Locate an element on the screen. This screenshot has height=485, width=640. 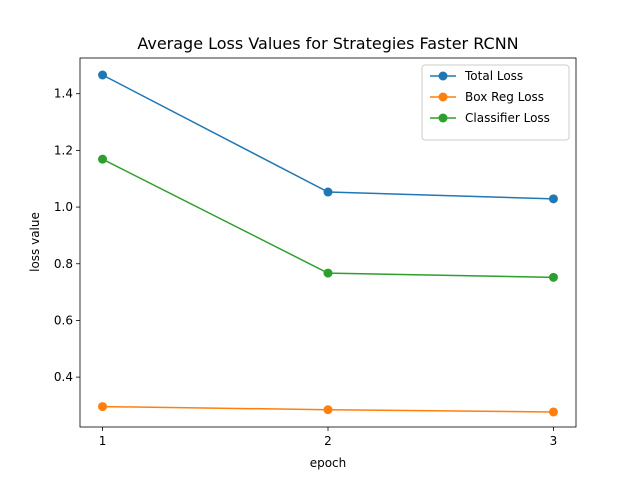
x-tick-label: 3 is located at coordinates (554, 441).